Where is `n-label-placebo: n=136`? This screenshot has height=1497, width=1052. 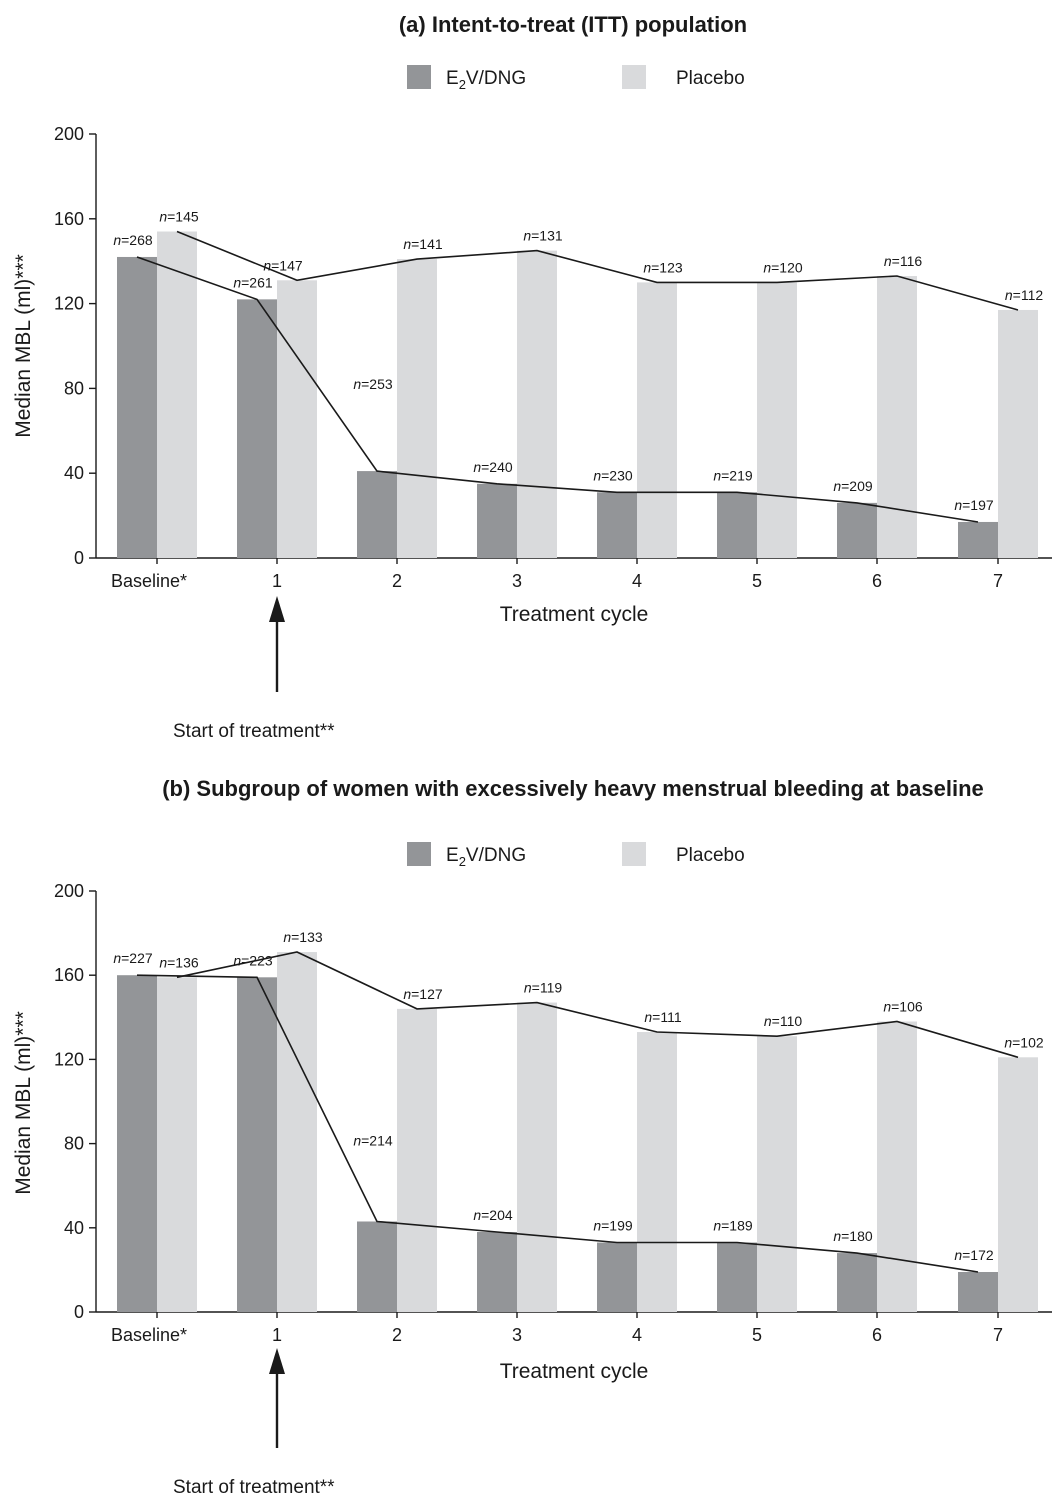 n-label-placebo: n=136 is located at coordinates (179, 962).